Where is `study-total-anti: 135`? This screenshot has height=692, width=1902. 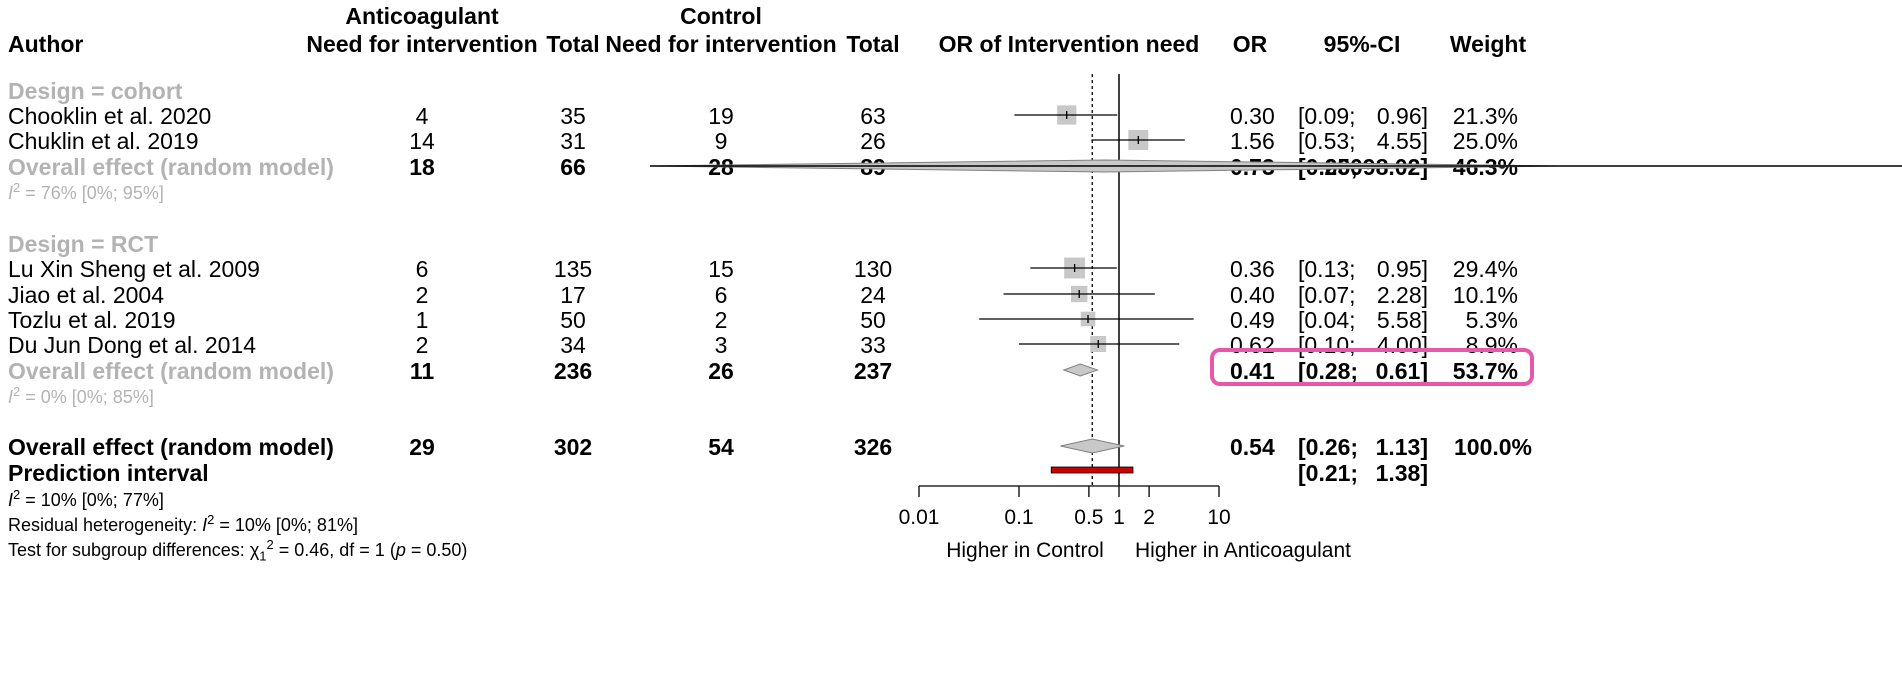
study-total-anti: 135 is located at coordinates (573, 269).